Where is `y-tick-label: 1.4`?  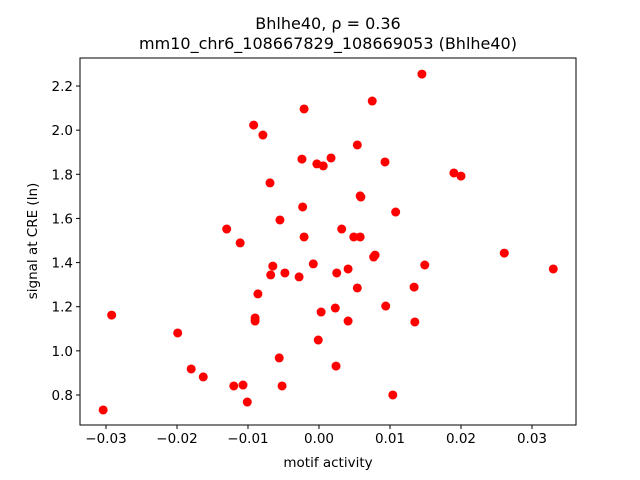
y-tick-label: 1.4 is located at coordinates (62, 264).